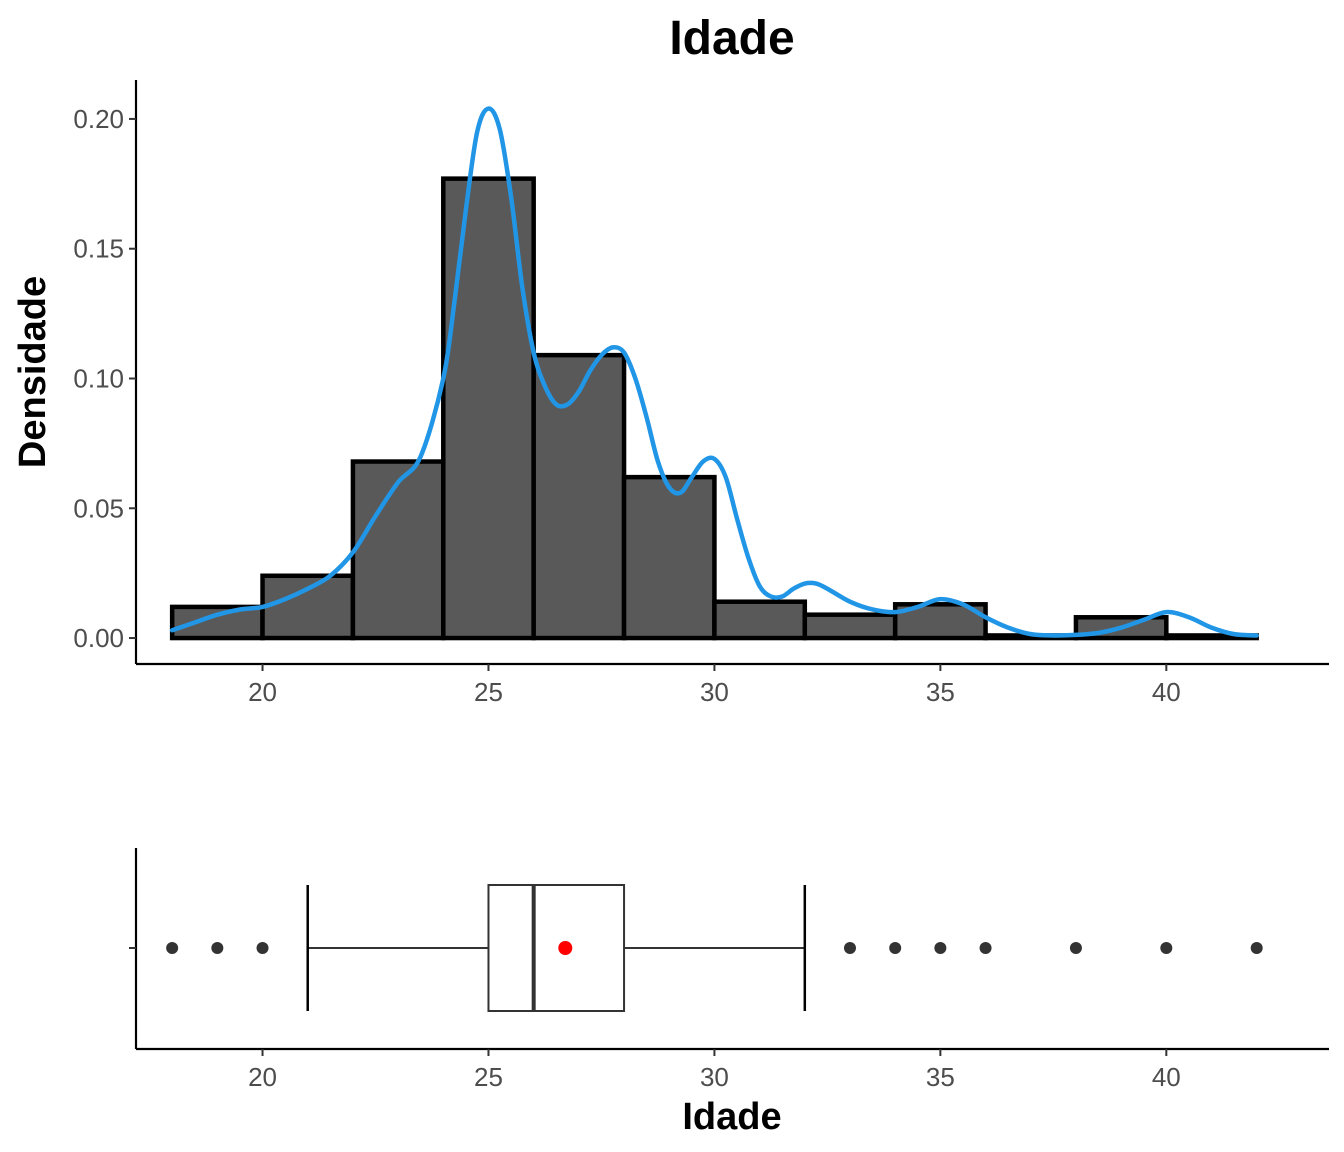  Describe the element at coordinates (565, 948) in the screenshot. I see `mean-point` at that location.